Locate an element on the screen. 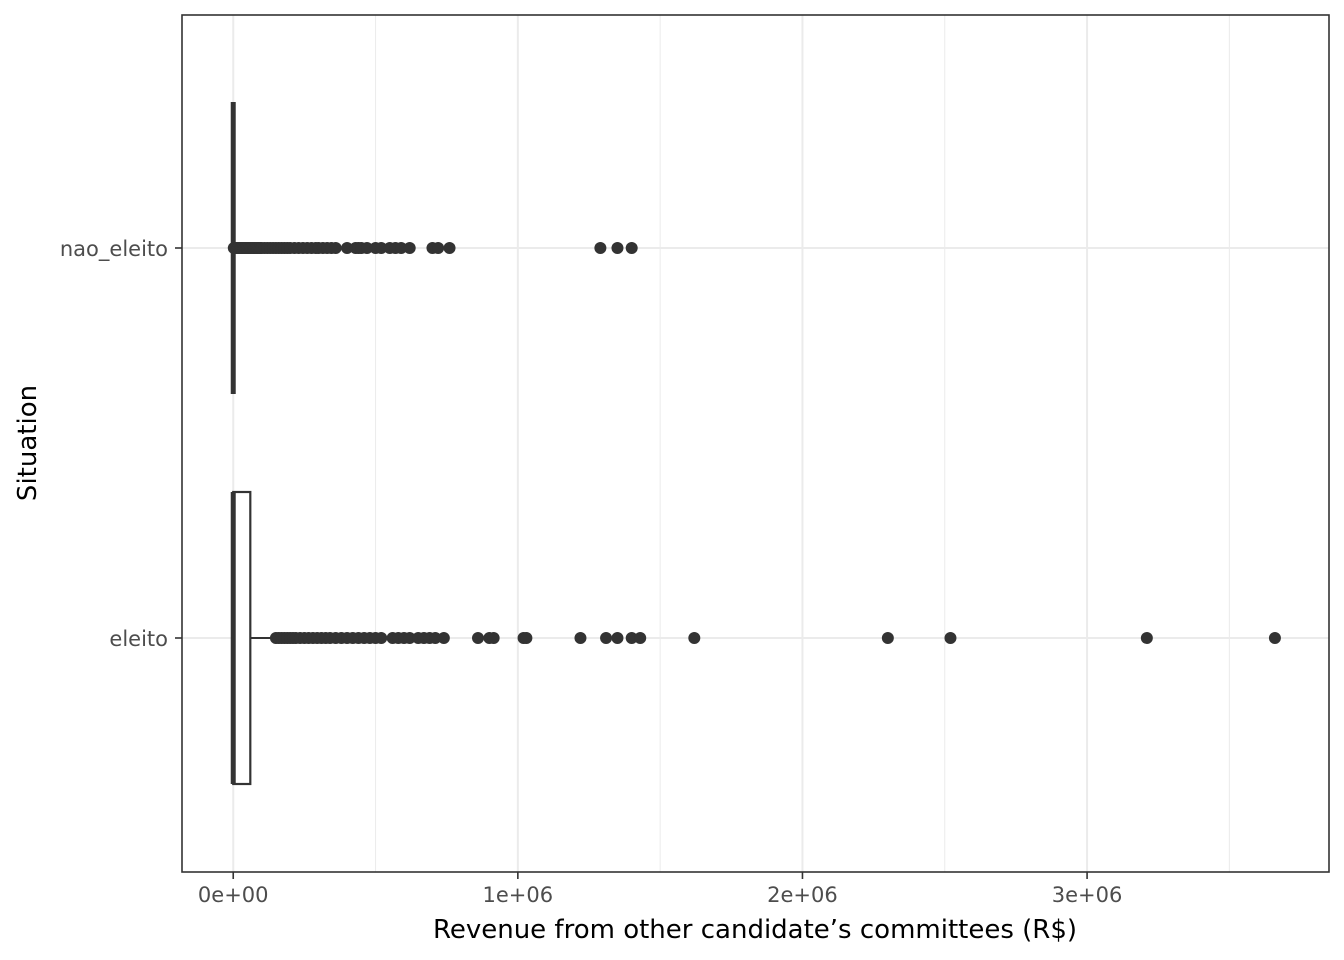  boxplot-nao_eleito is located at coordinates (432, 248).